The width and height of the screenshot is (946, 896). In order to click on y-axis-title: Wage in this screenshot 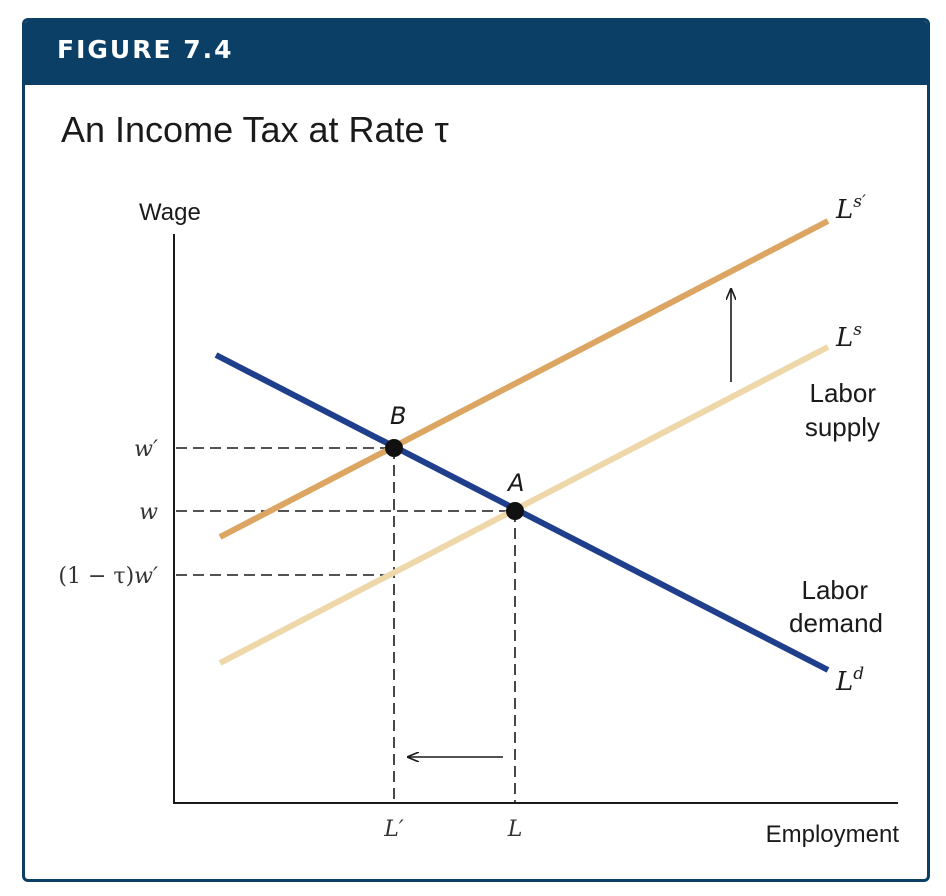, I will do `click(170, 212)`.